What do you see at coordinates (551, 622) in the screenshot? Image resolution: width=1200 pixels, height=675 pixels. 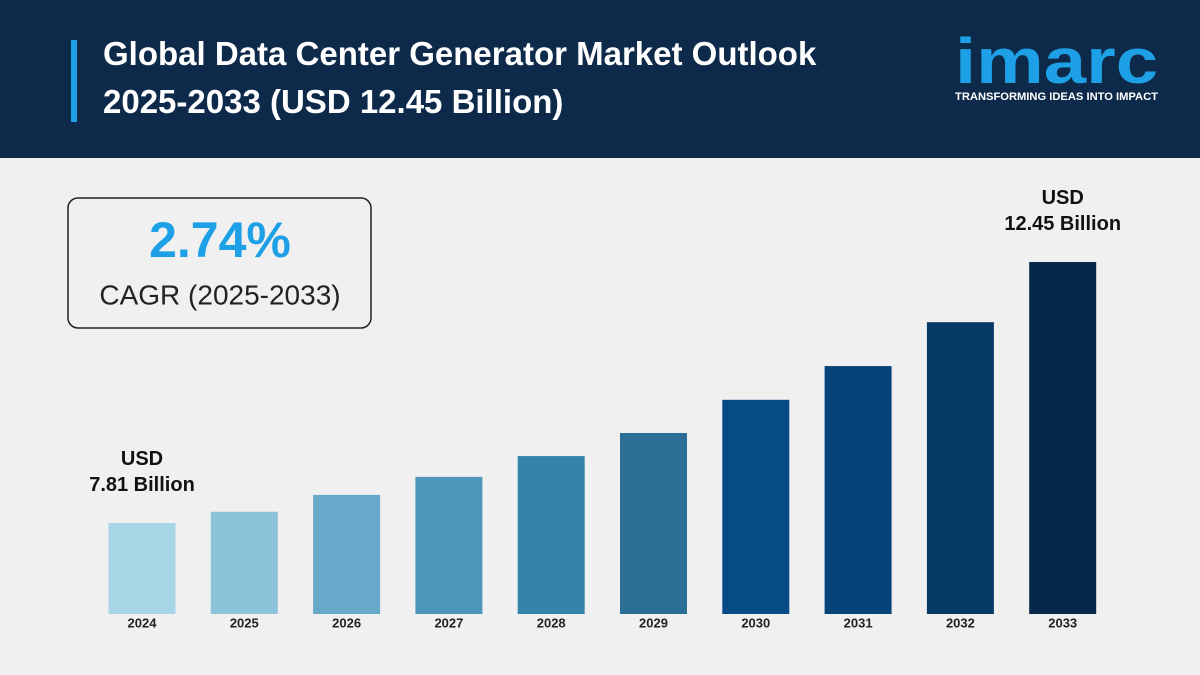 I see `x-tick-label: 2028` at bounding box center [551, 622].